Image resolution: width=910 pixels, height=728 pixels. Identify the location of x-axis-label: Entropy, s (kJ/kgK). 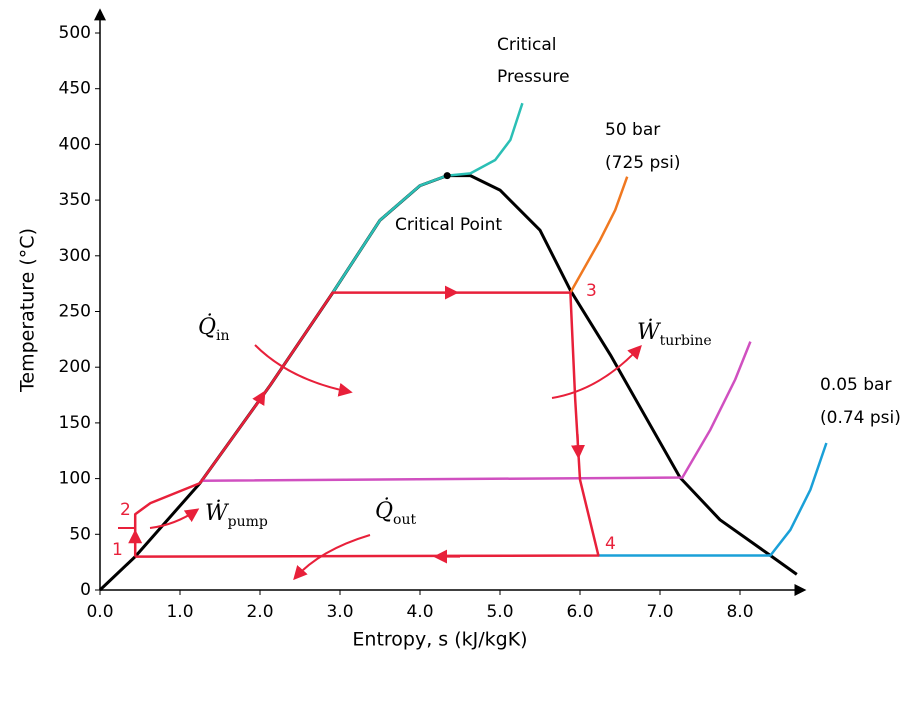
(439, 640).